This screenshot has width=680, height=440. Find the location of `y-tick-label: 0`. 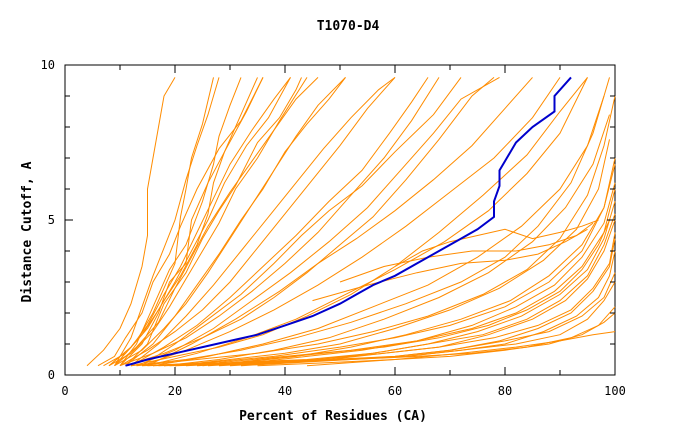

y-tick-label: 0 is located at coordinates (51, 375).